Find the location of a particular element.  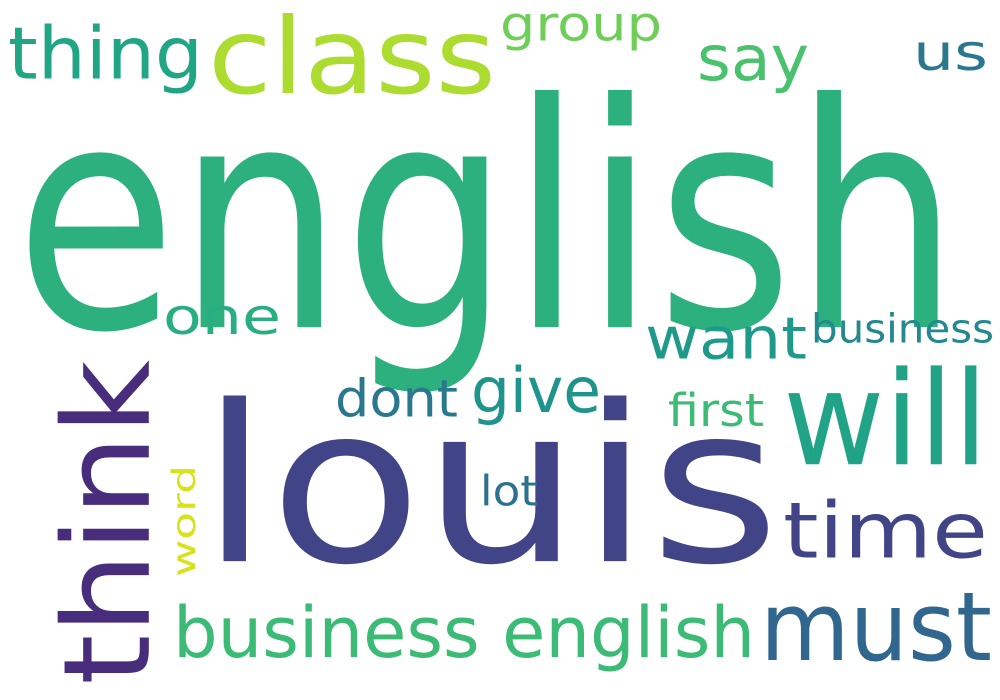

word-will: will is located at coordinates (885, 419).